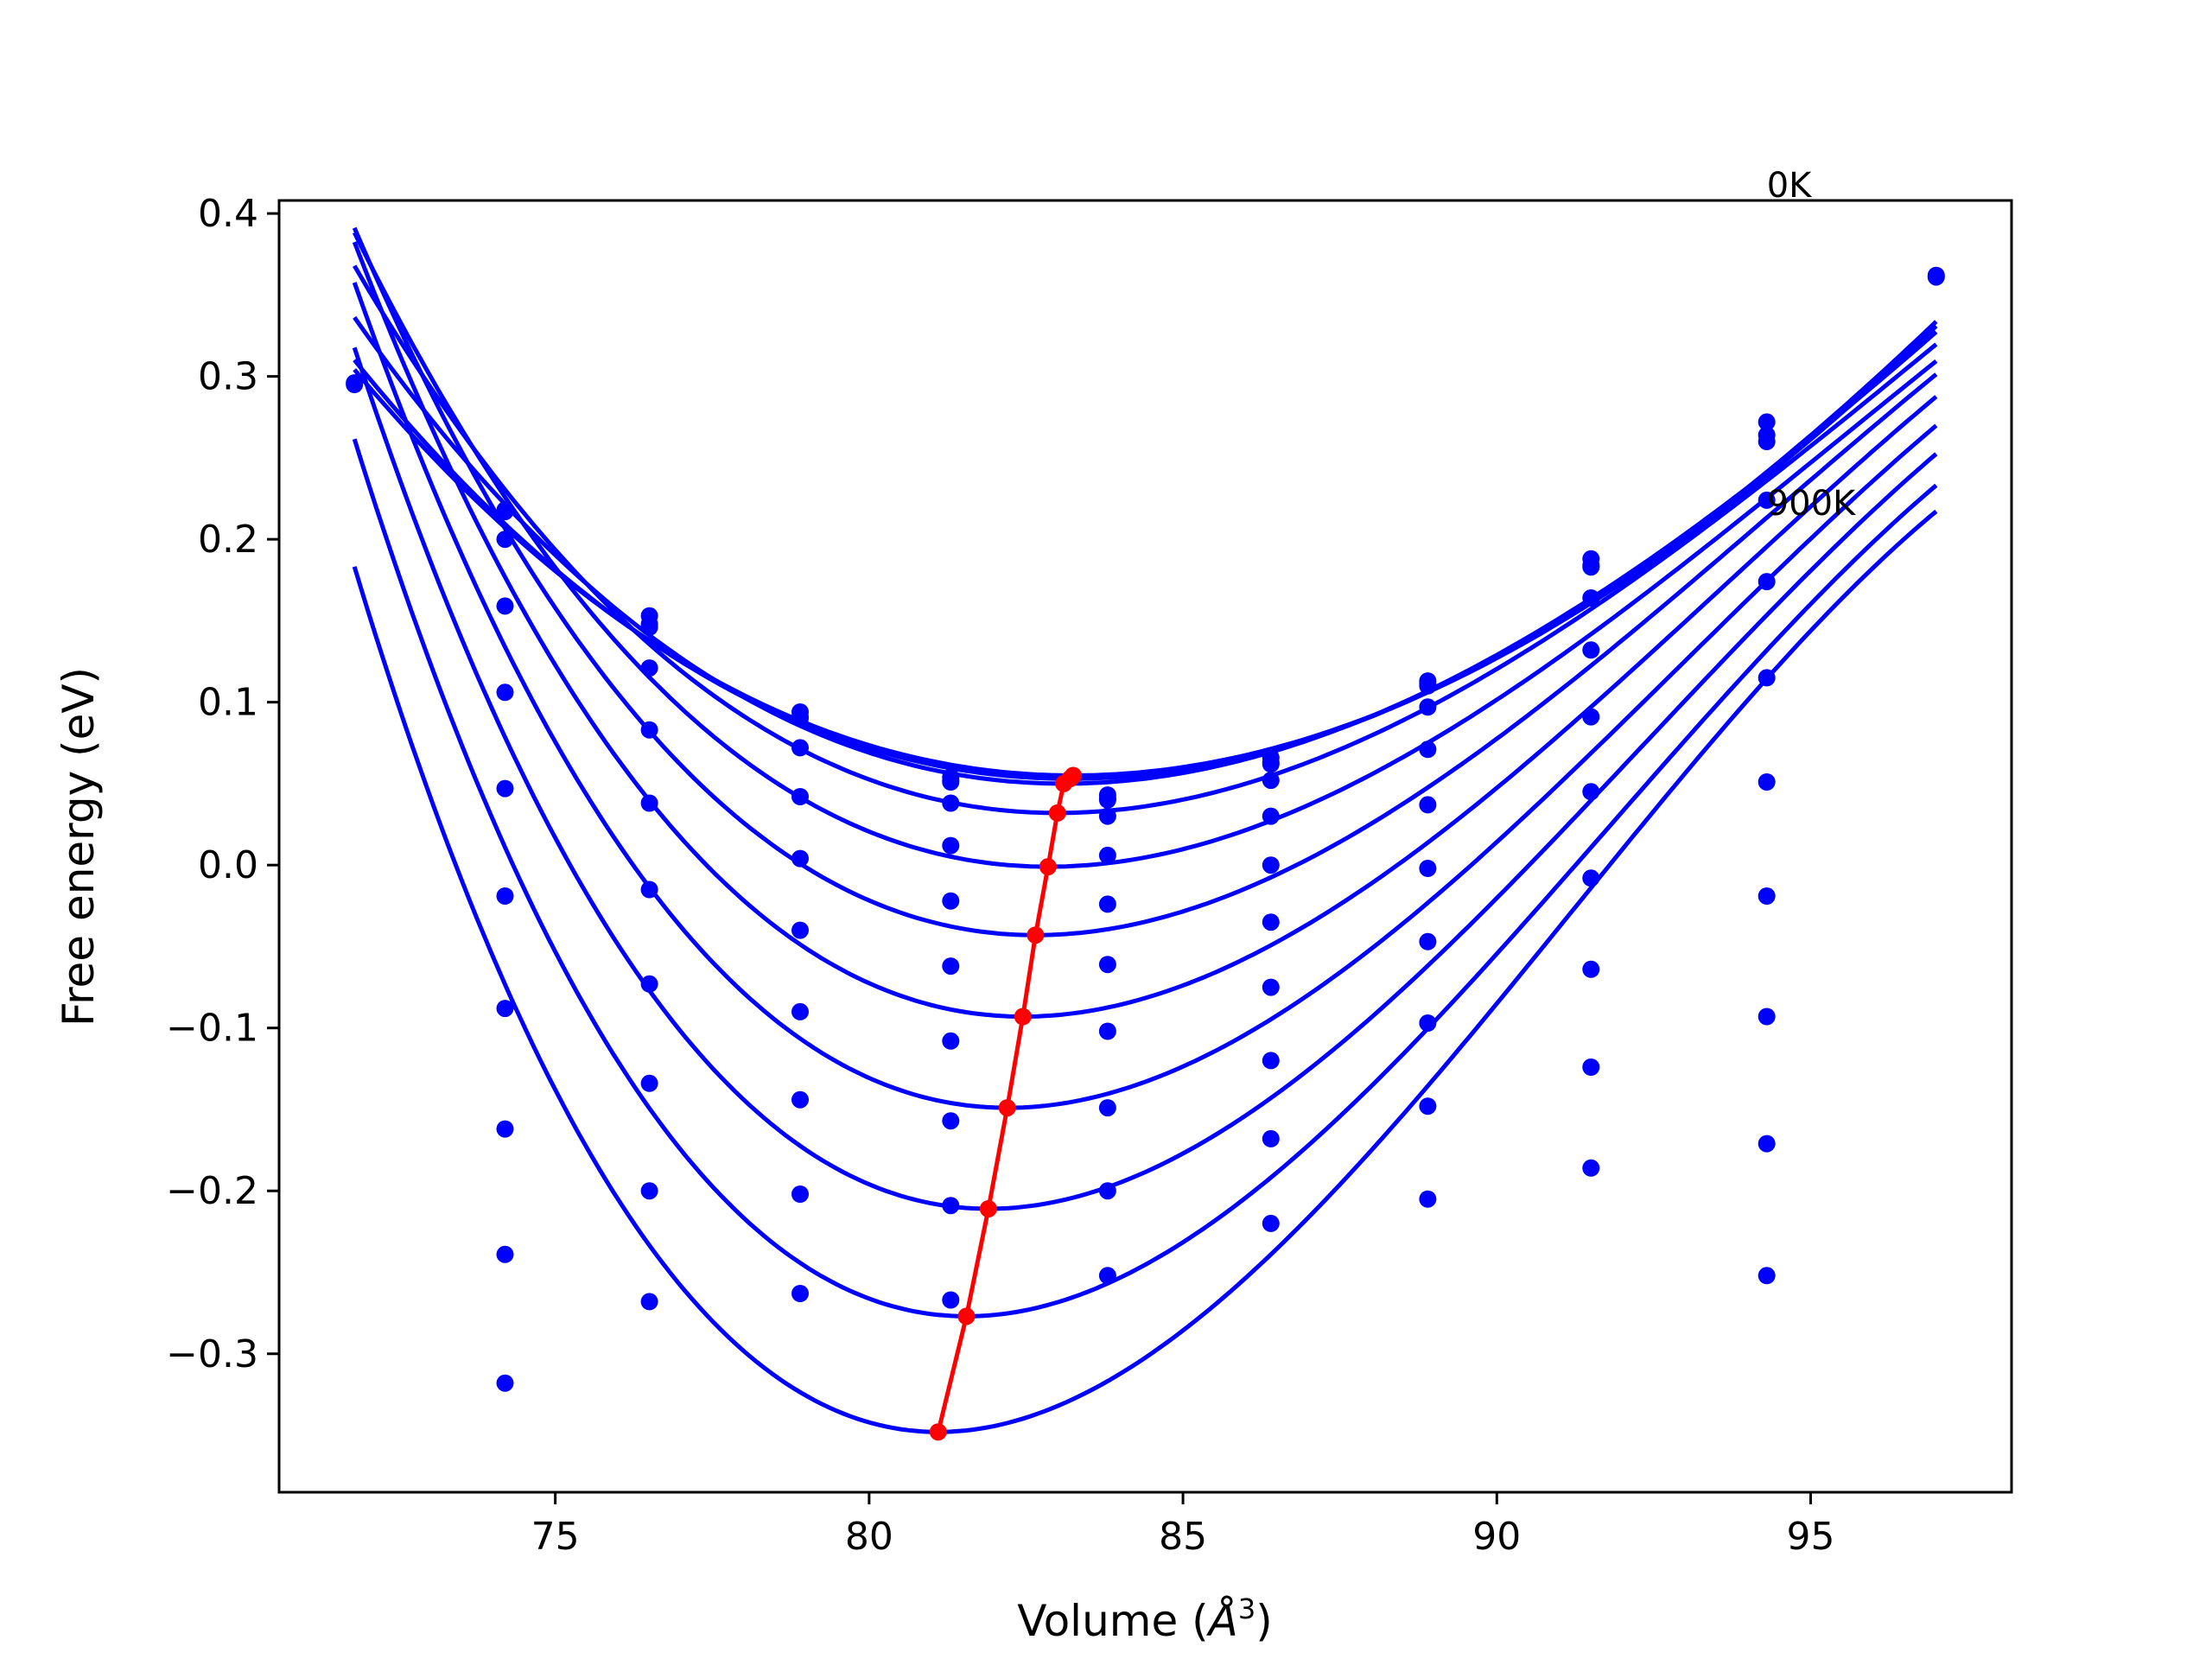  Describe the element at coordinates (1183, 1537) in the screenshot. I see `x-tick-label: 85` at that location.